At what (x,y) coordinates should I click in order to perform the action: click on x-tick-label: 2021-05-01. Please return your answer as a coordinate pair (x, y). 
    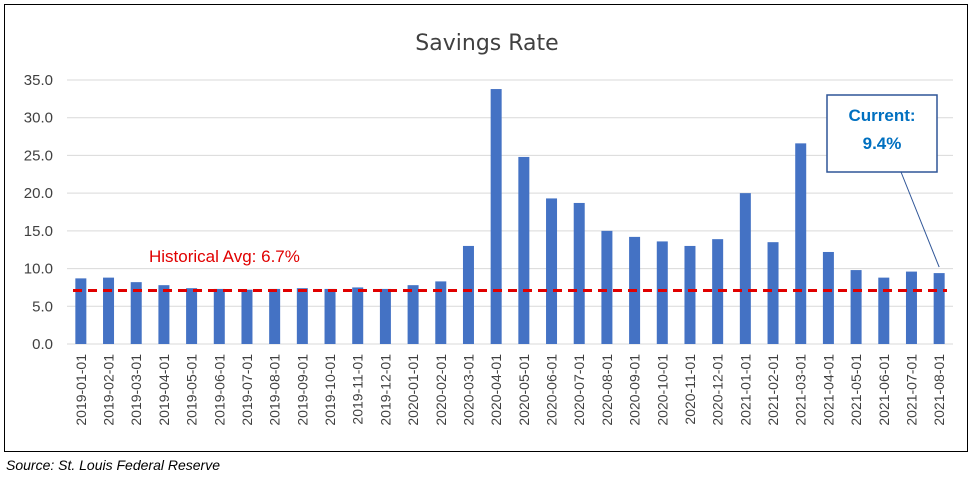
    Looking at the image, I should click on (856, 390).